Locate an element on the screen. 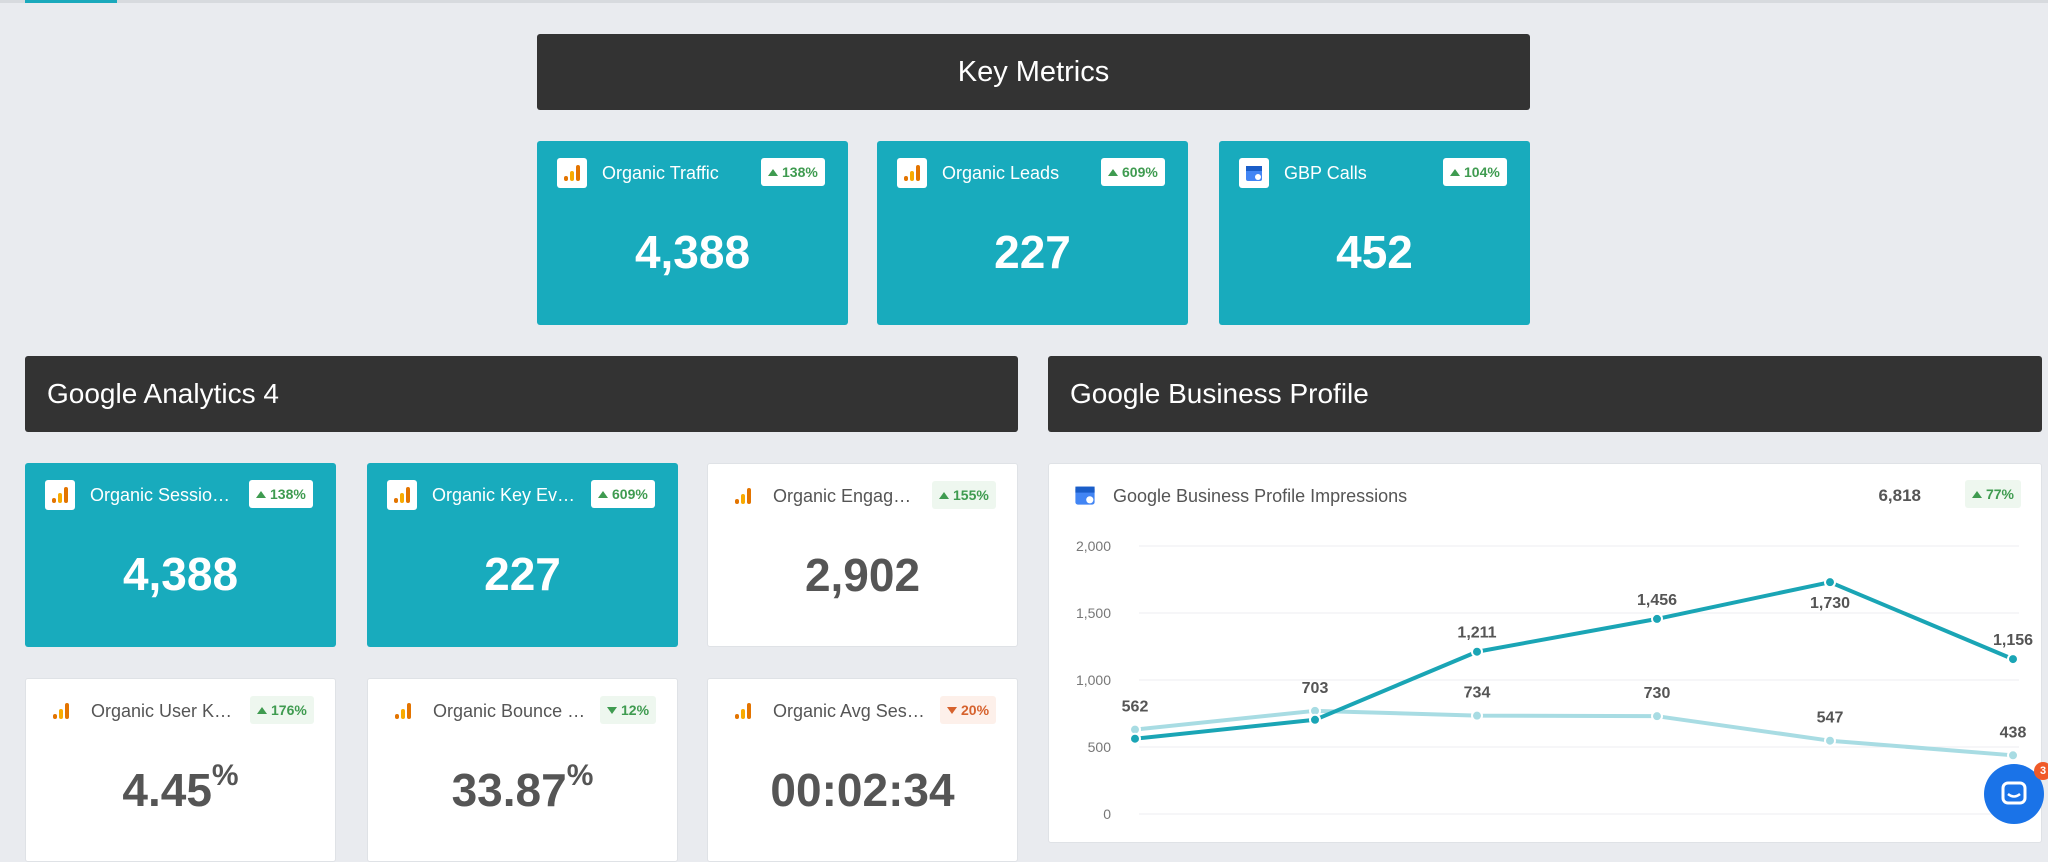 This screenshot has height=862, width=2048. gbp-header: Google Business Profile is located at coordinates (1545, 394).